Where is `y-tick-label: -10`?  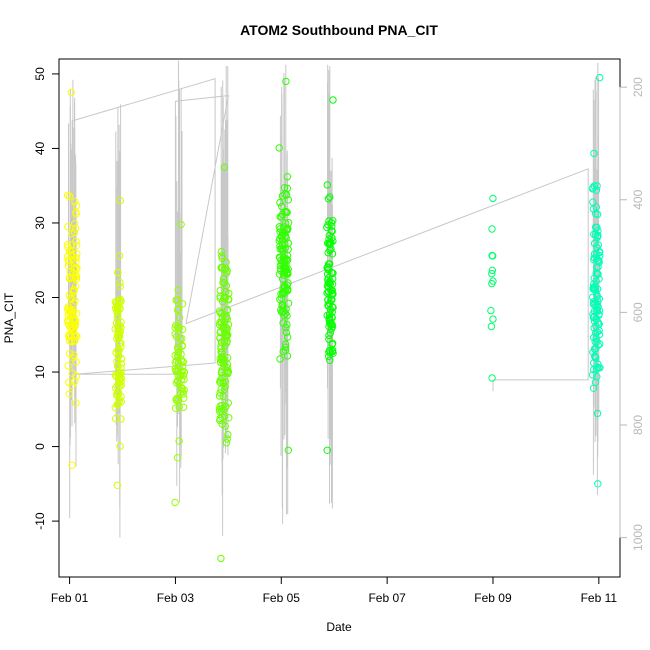
y-tick-label: -10 is located at coordinates (40, 521).